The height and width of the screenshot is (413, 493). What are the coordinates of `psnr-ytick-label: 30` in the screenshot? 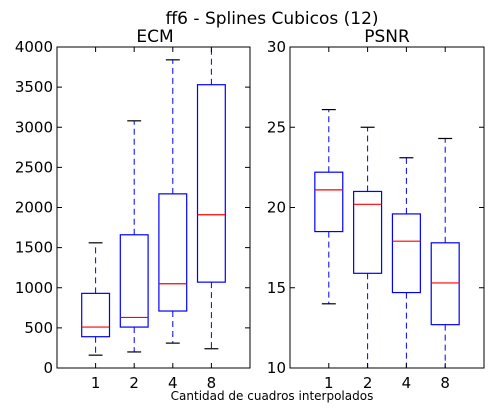 It's located at (276, 47).